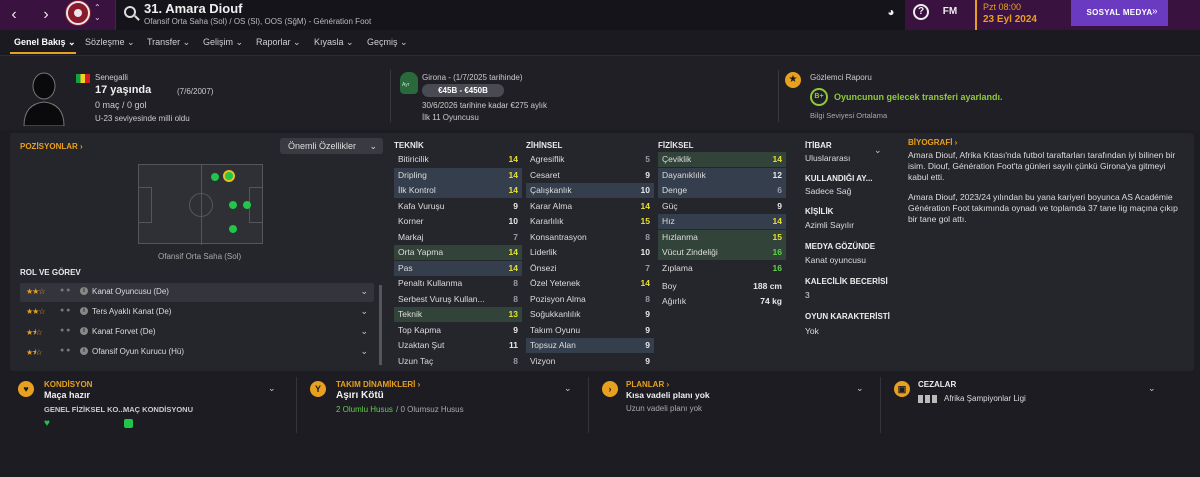  Describe the element at coordinates (933, 142) in the screenshot. I see `biography-title: BİYOGRAFİ ›` at that location.